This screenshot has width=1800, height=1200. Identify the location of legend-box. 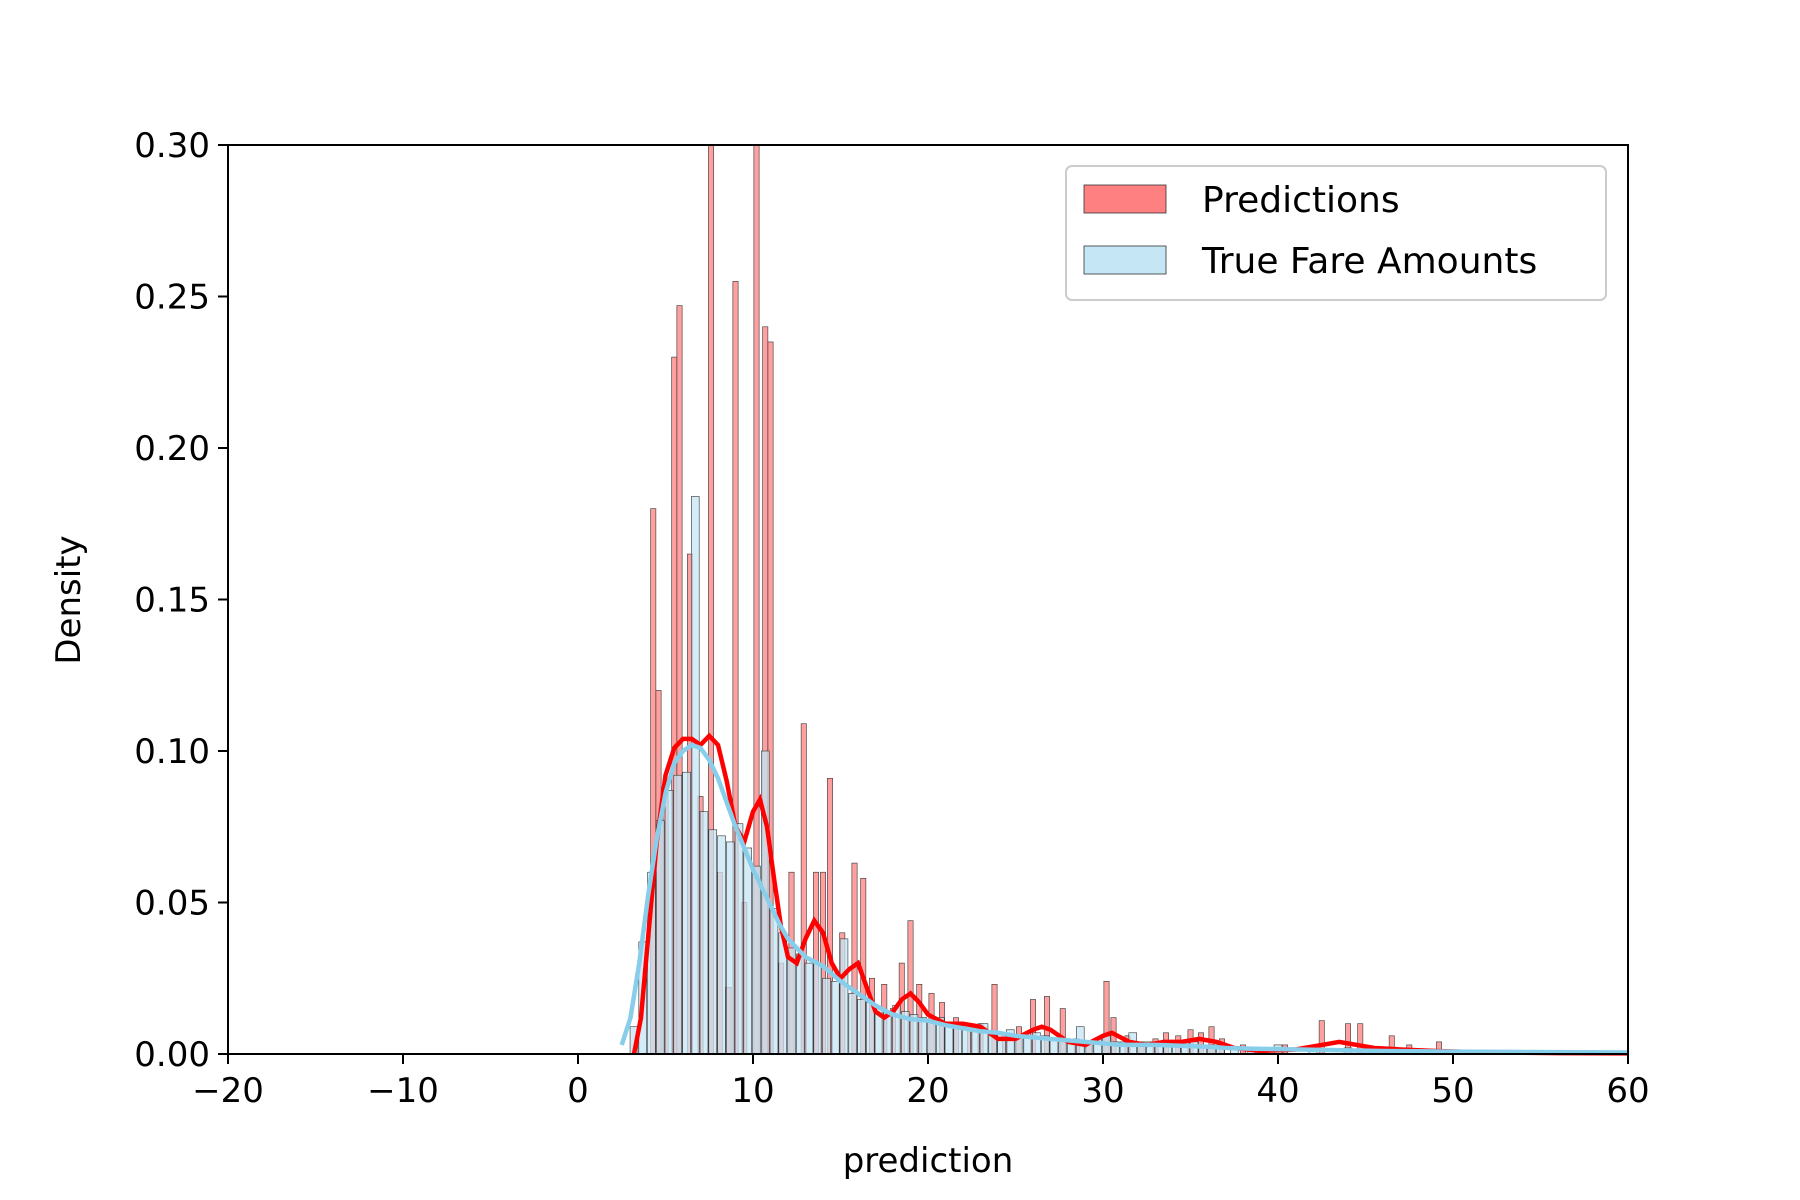
(1336, 233).